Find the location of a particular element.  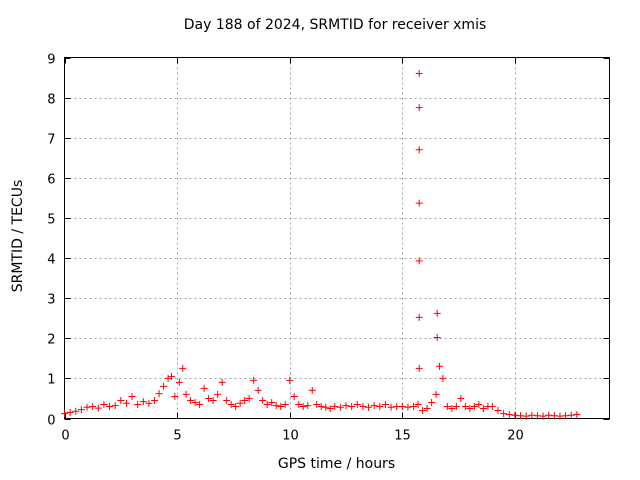

x-tick-label: 0 is located at coordinates (65, 436).